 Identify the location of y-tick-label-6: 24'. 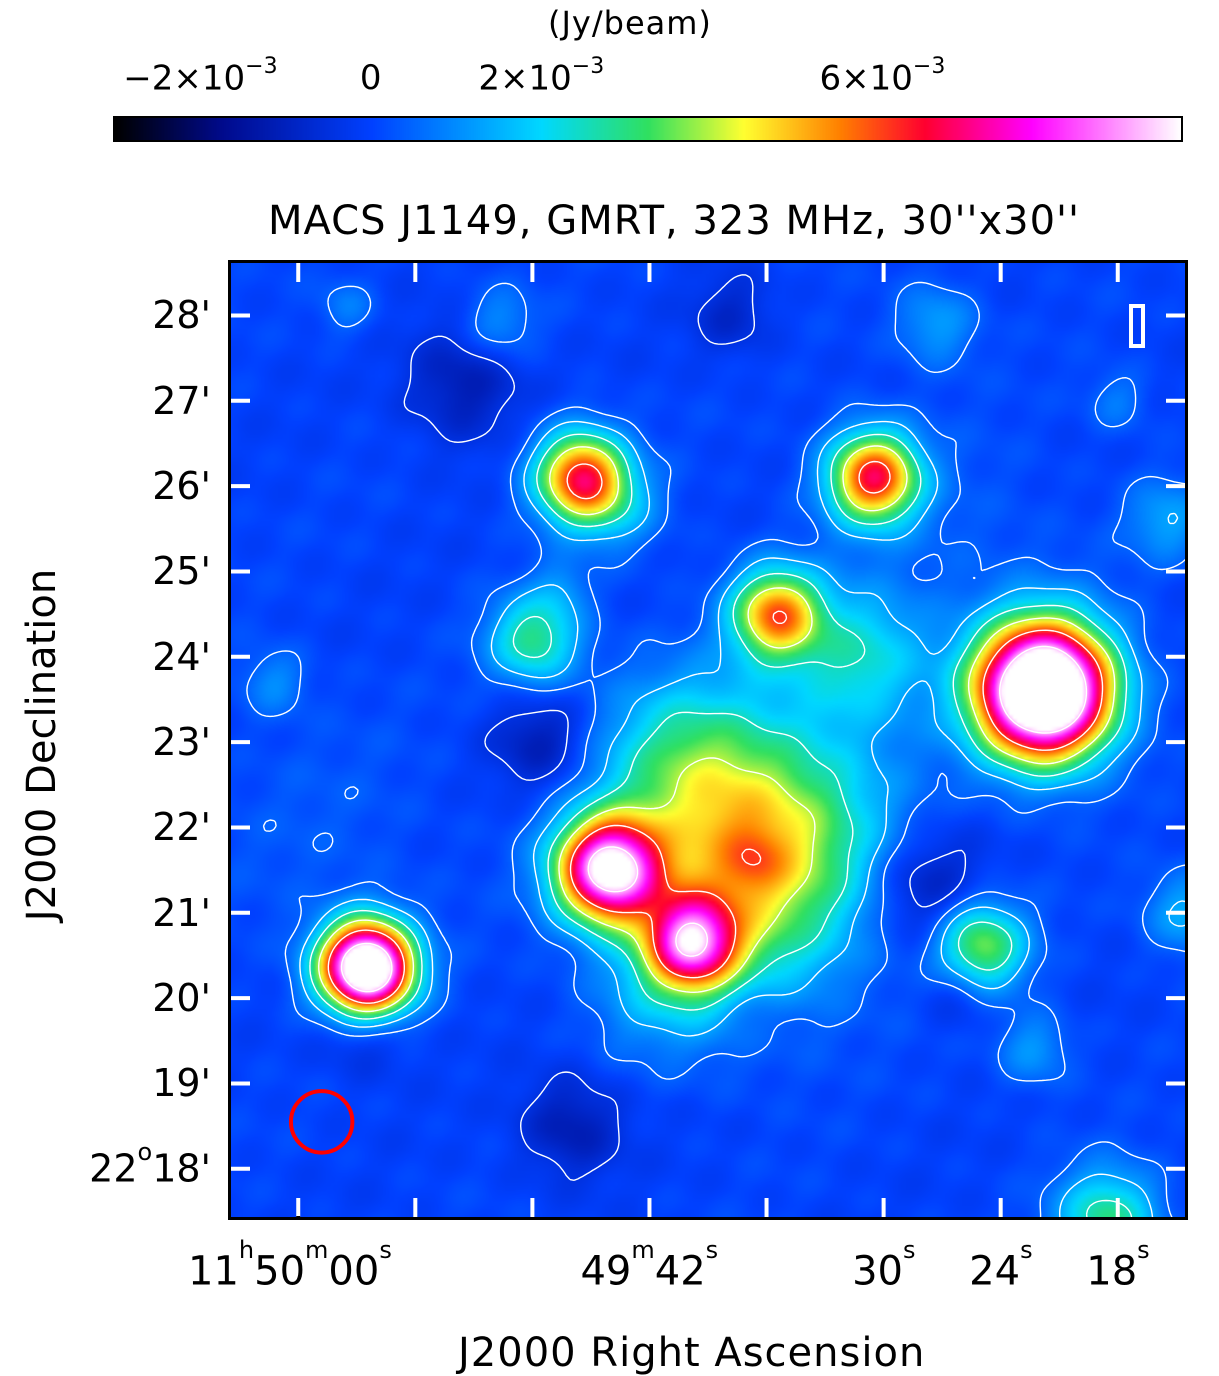
(181, 656).